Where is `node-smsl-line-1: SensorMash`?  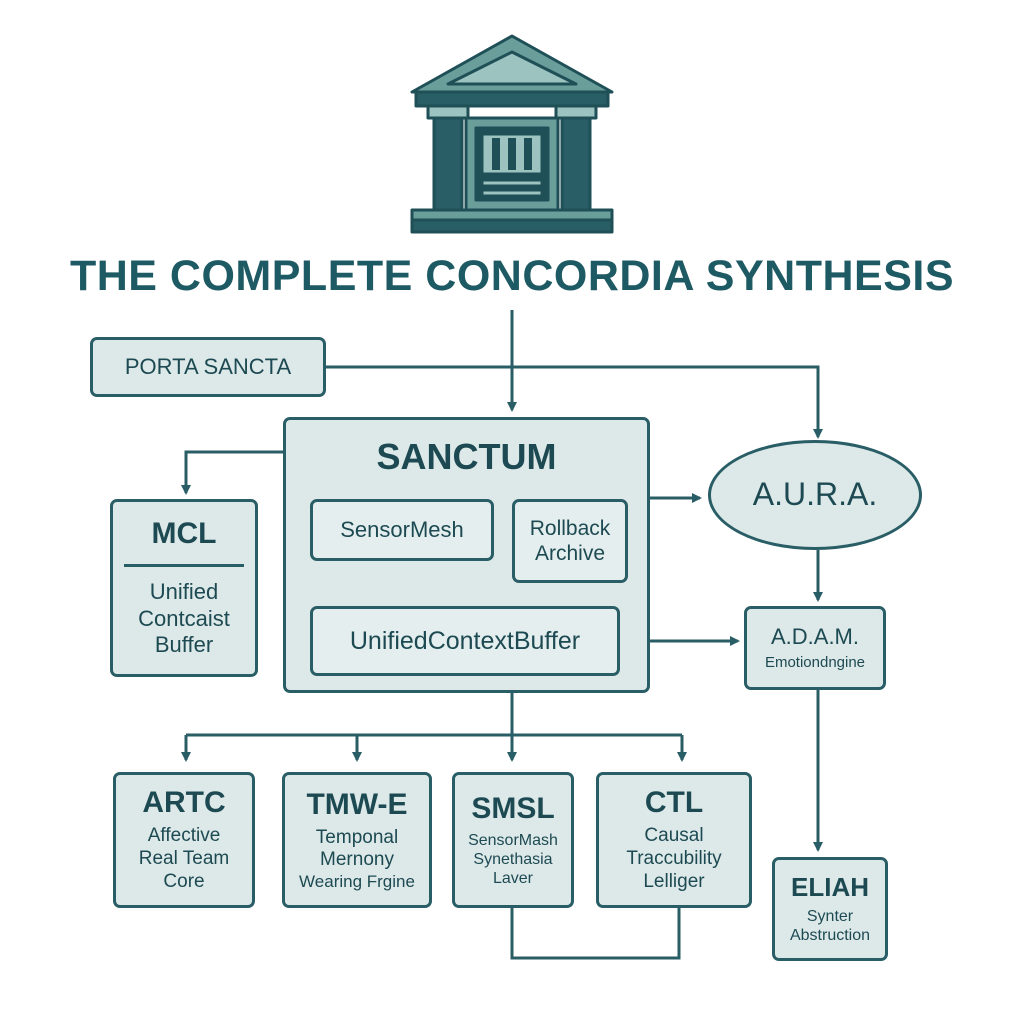
node-smsl-line-1: SensorMash is located at coordinates (513, 840).